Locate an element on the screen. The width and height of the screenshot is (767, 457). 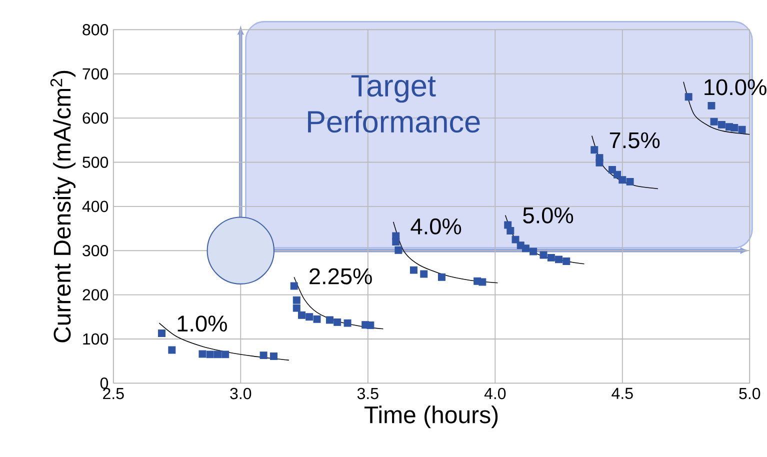
x-axis-title: Time (hours) is located at coordinates (431, 417).